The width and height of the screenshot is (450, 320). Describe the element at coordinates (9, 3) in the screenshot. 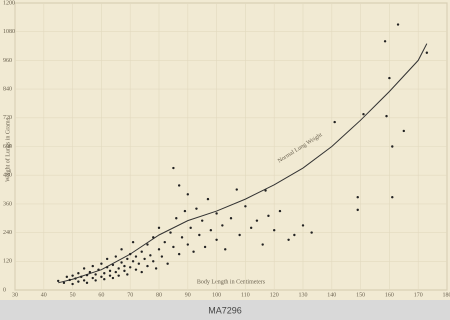

I see `y-tick-label: 1200` at that location.